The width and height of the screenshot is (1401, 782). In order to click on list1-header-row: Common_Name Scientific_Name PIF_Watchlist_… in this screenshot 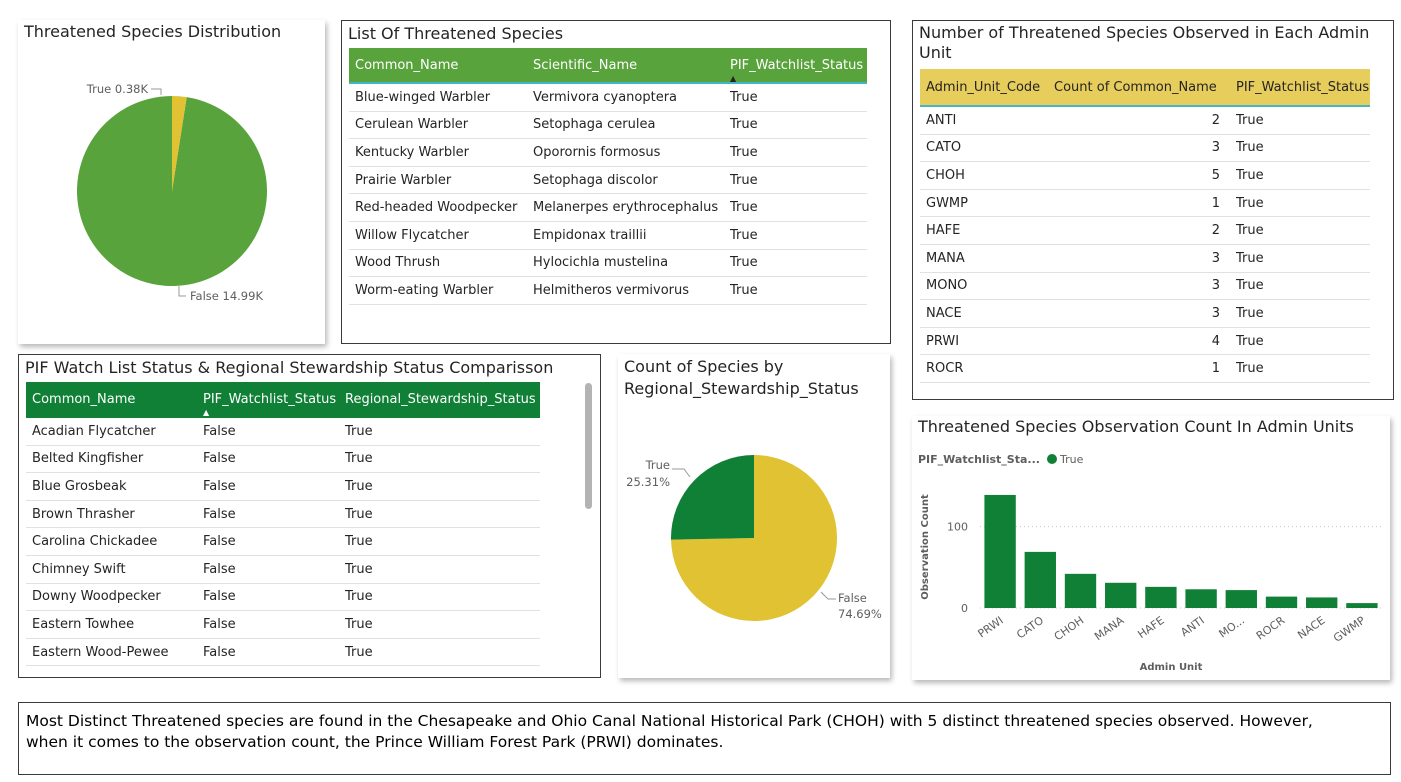, I will do `click(608, 66)`.